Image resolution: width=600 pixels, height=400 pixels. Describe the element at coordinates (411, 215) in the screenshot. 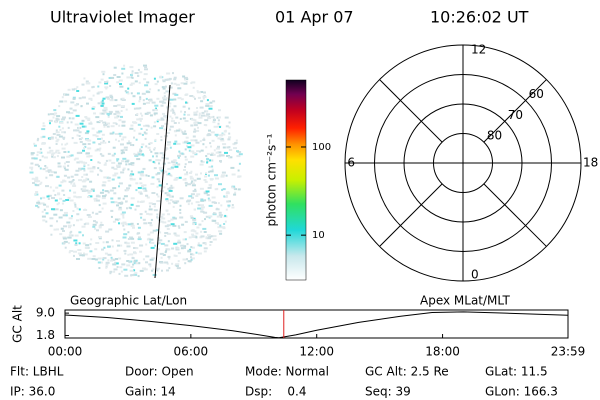

I see `polar-spoke` at that location.